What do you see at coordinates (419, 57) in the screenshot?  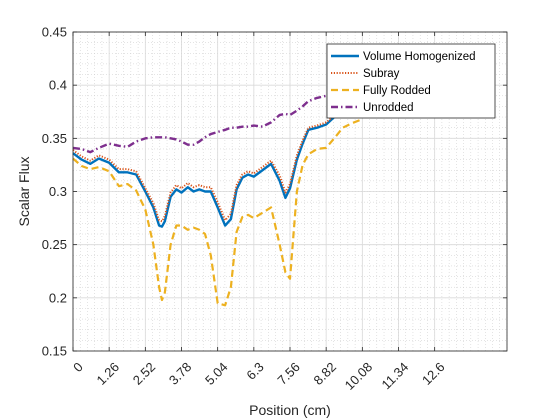 I see `legend-label: Volume Homogenized` at bounding box center [419, 57].